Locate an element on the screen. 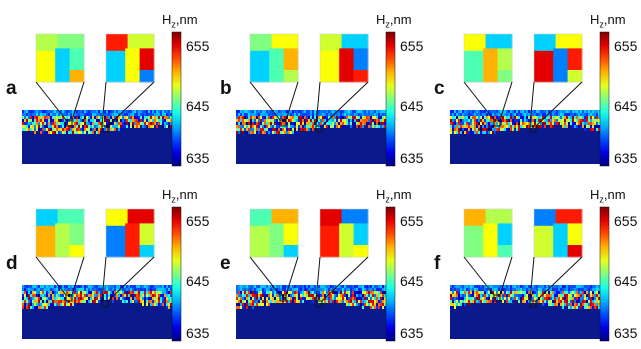 This screenshot has width=641, height=349. panel-c-graphic is located at coordinates (530, 99).